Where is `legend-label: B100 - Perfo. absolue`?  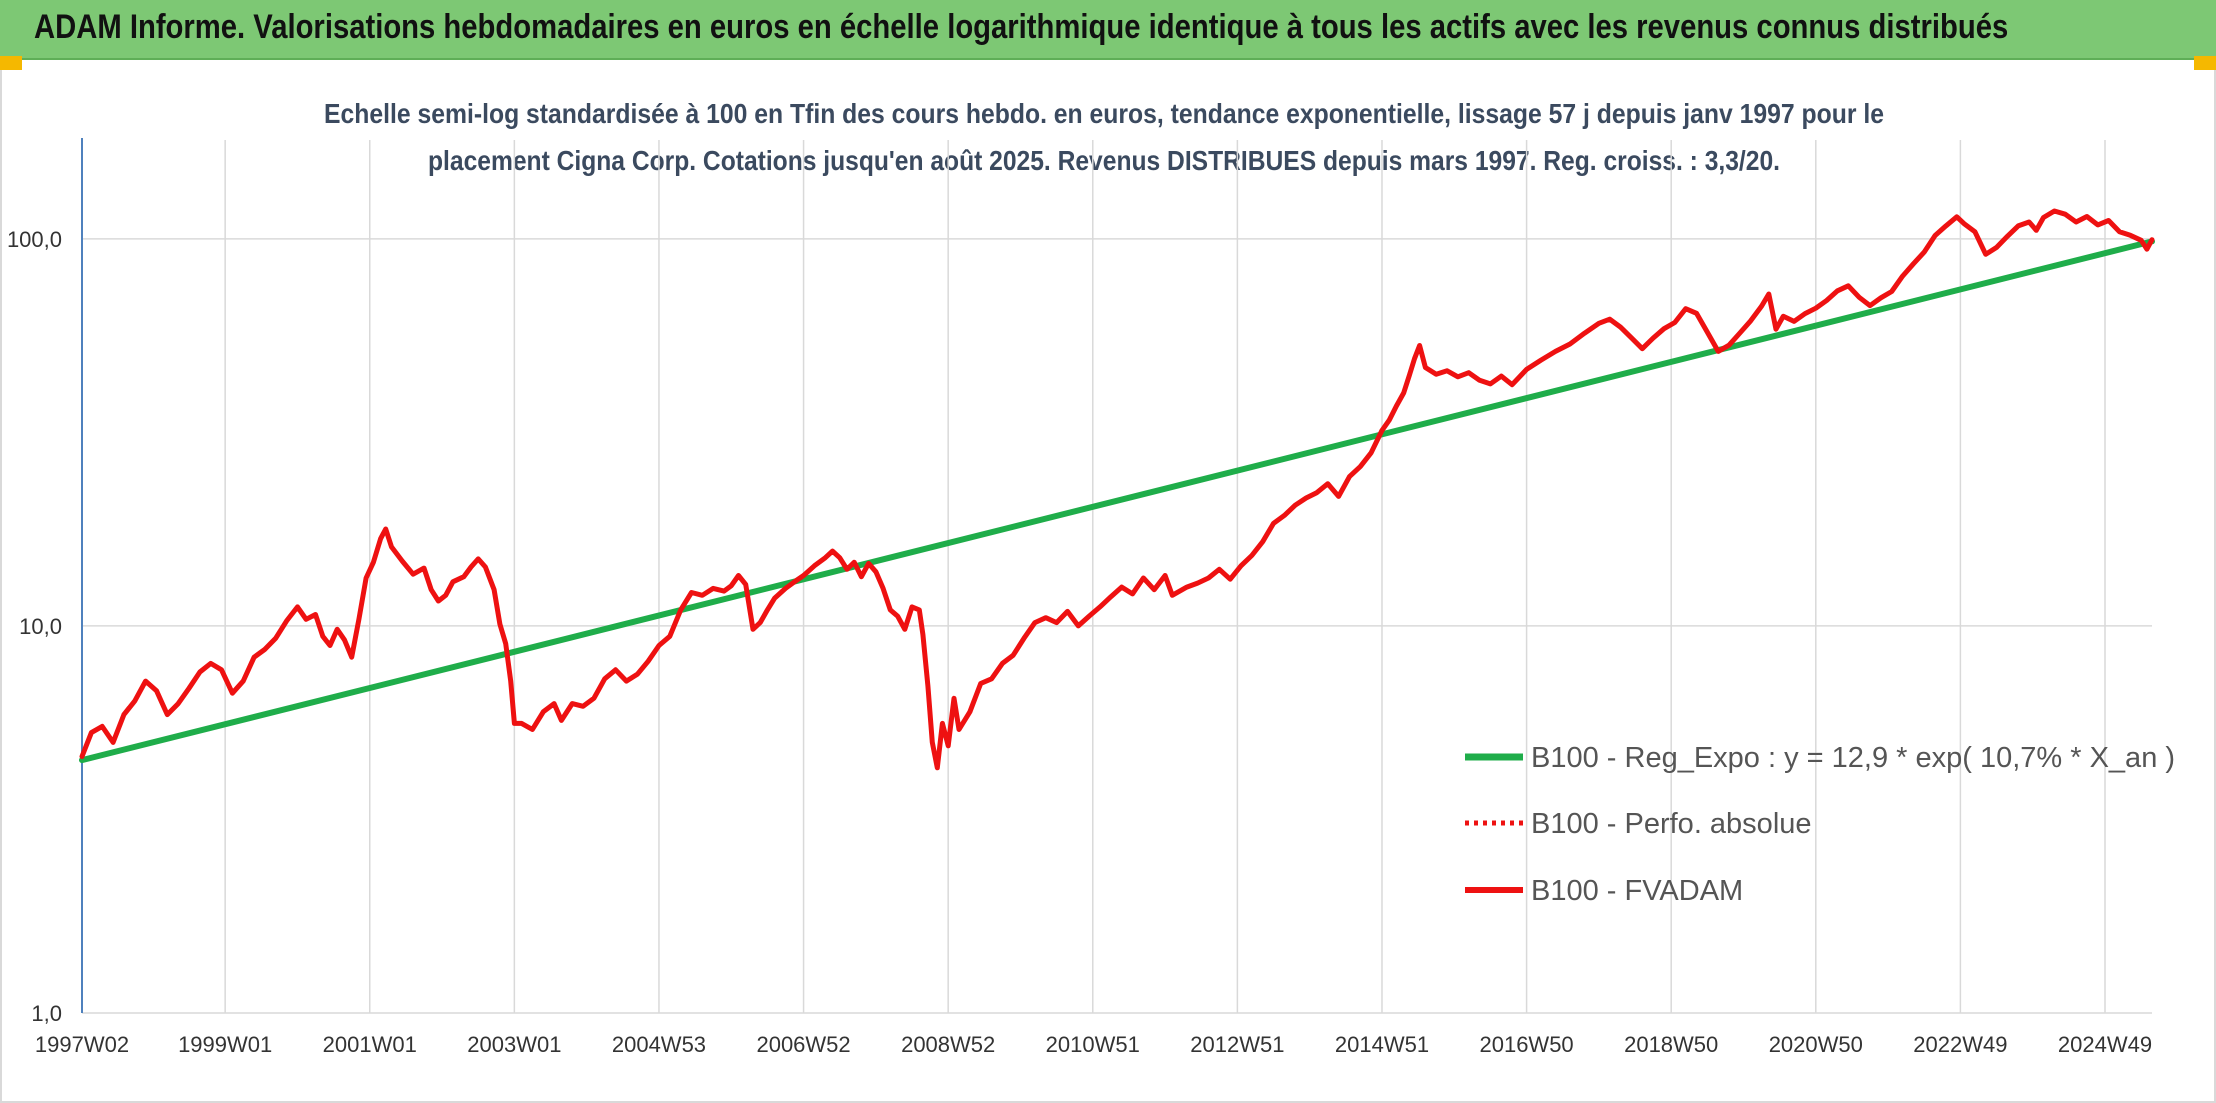 legend-label: B100 - Perfo. absolue is located at coordinates (1671, 824).